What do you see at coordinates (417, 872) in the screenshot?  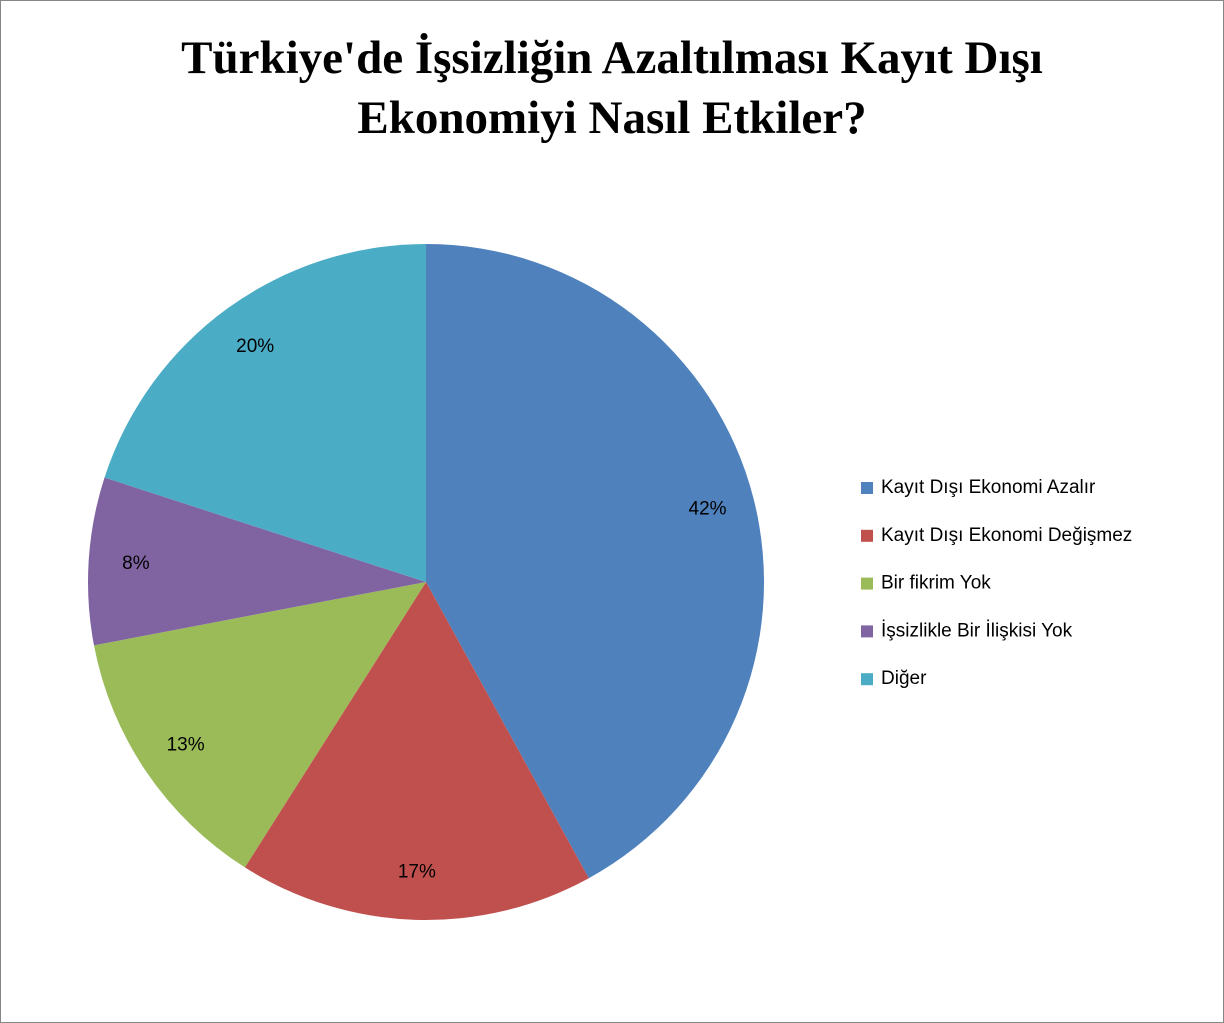 I see `data-label: 17%` at bounding box center [417, 872].